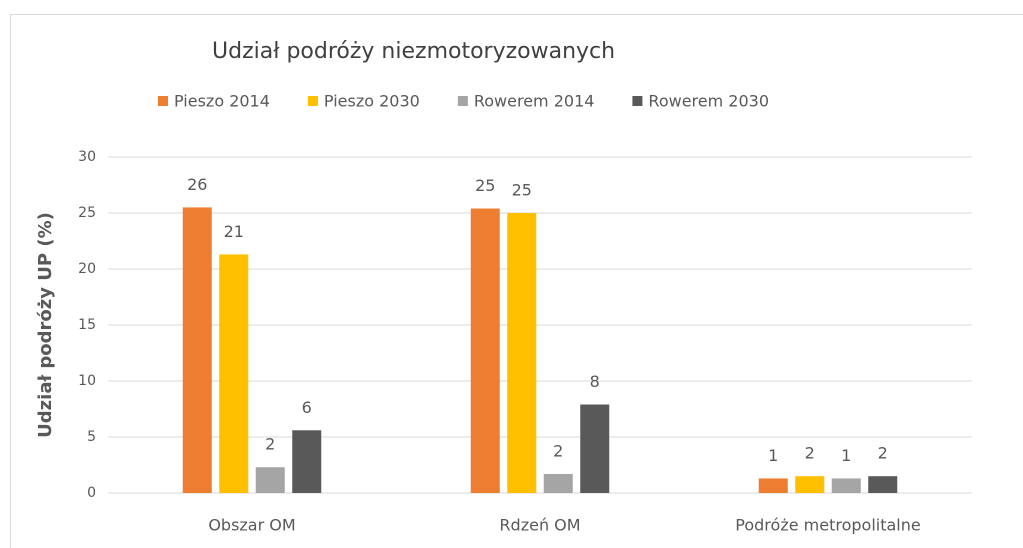 The height and width of the screenshot is (548, 1023). I want to click on data-label: 26, so click(197, 184).